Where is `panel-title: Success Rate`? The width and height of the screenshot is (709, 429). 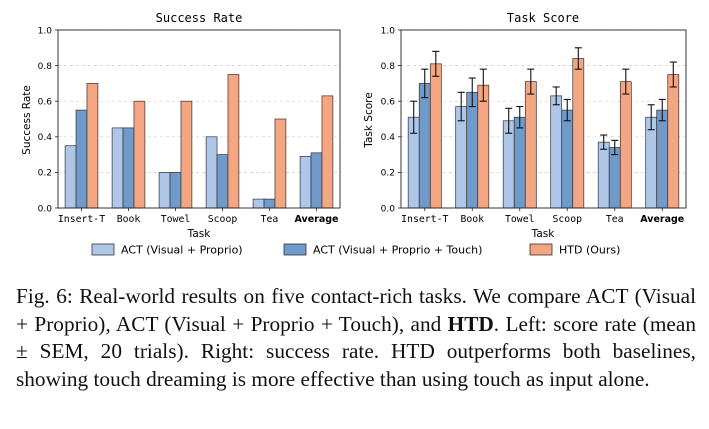 panel-title: Success Rate is located at coordinates (199, 18).